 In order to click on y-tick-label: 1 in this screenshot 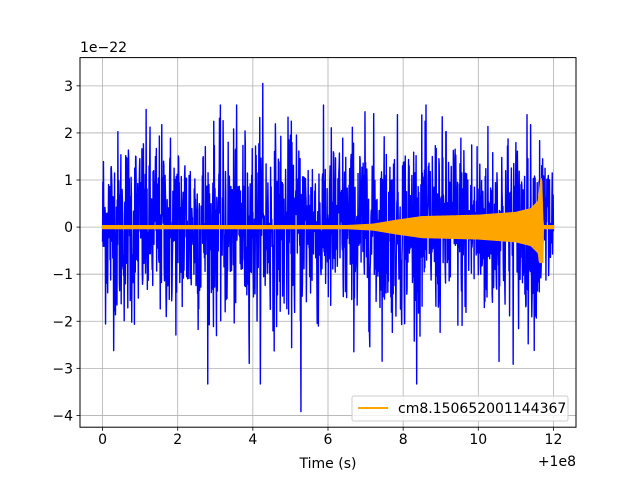, I will do `click(68, 181)`.